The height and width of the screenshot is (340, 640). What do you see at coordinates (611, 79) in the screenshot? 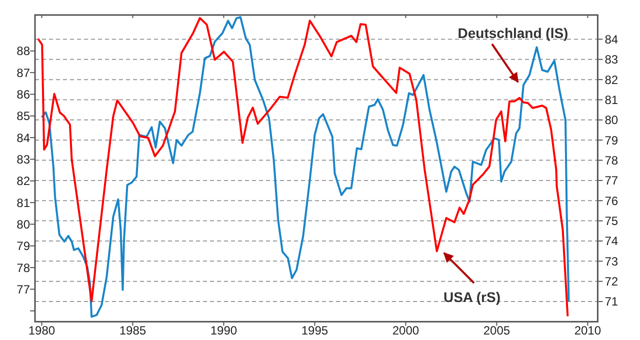
I see `y2-tick-label: 82` at bounding box center [611, 79].